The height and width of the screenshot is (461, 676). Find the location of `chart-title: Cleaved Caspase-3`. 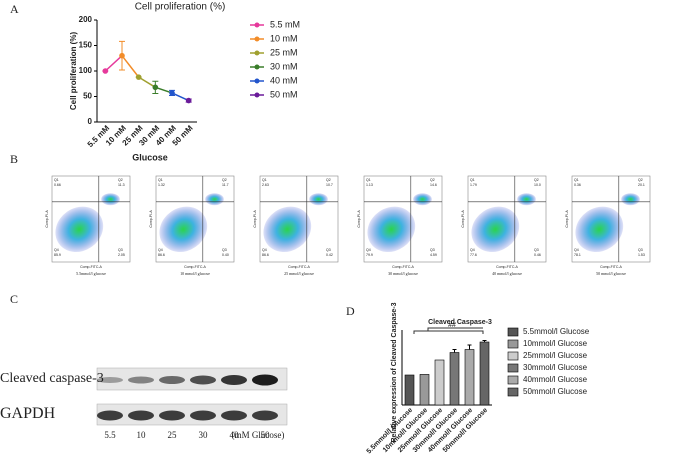

chart-title: Cleaved Caspase-3 is located at coordinates (460, 322).